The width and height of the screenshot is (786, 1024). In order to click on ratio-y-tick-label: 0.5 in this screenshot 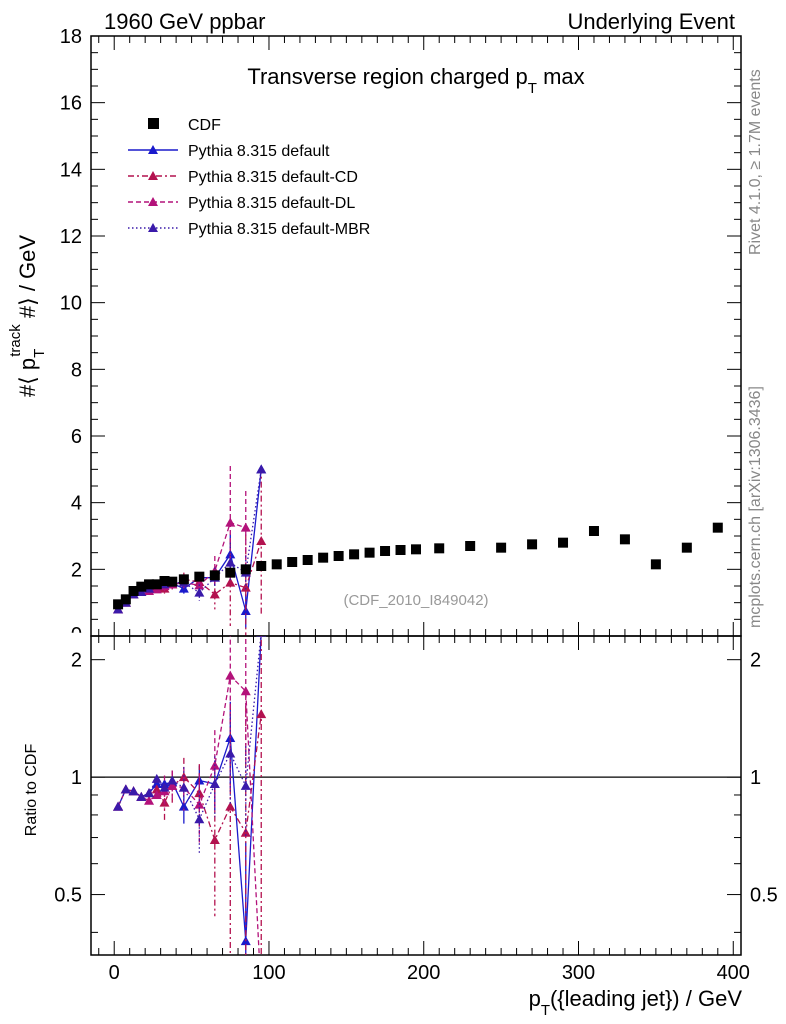, I will do `click(68, 896)`.